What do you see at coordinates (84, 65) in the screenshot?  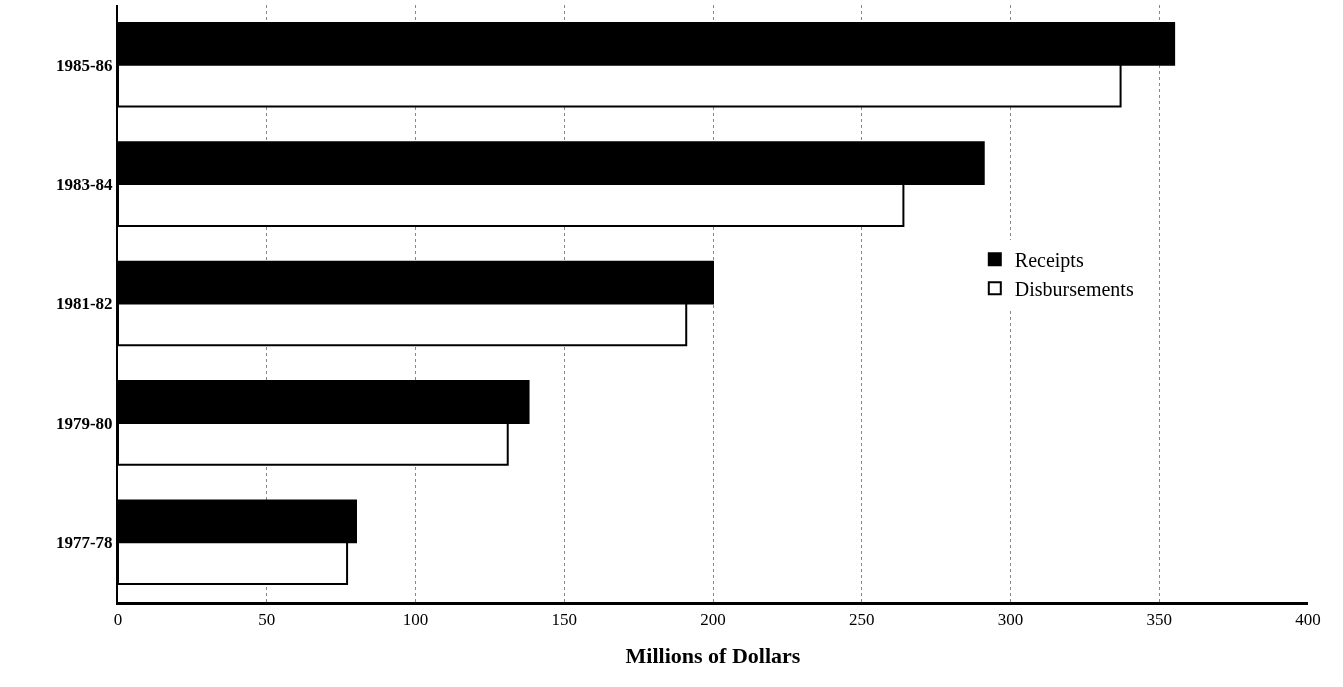 I see `y-tick-label: 1985-86` at bounding box center [84, 65].